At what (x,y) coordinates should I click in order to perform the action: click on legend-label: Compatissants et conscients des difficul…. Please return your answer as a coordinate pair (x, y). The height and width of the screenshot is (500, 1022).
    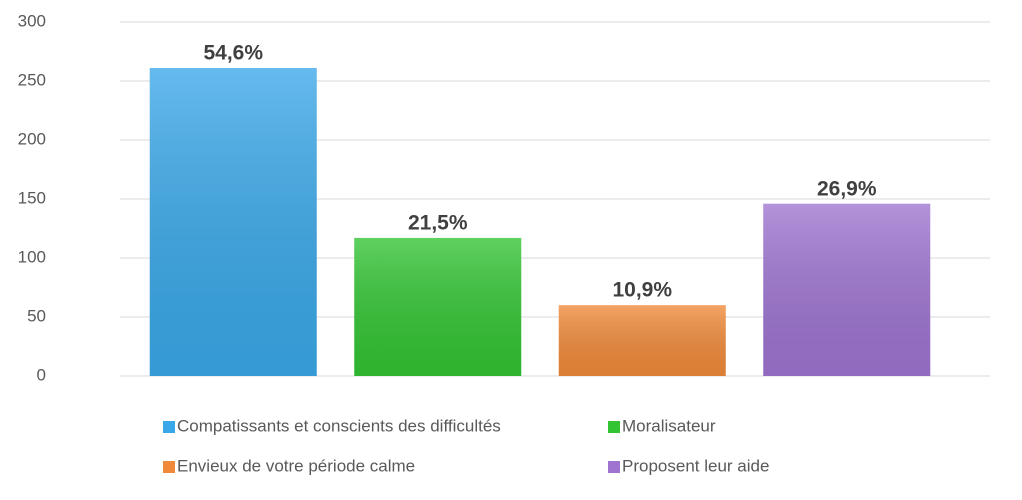
    Looking at the image, I should click on (339, 425).